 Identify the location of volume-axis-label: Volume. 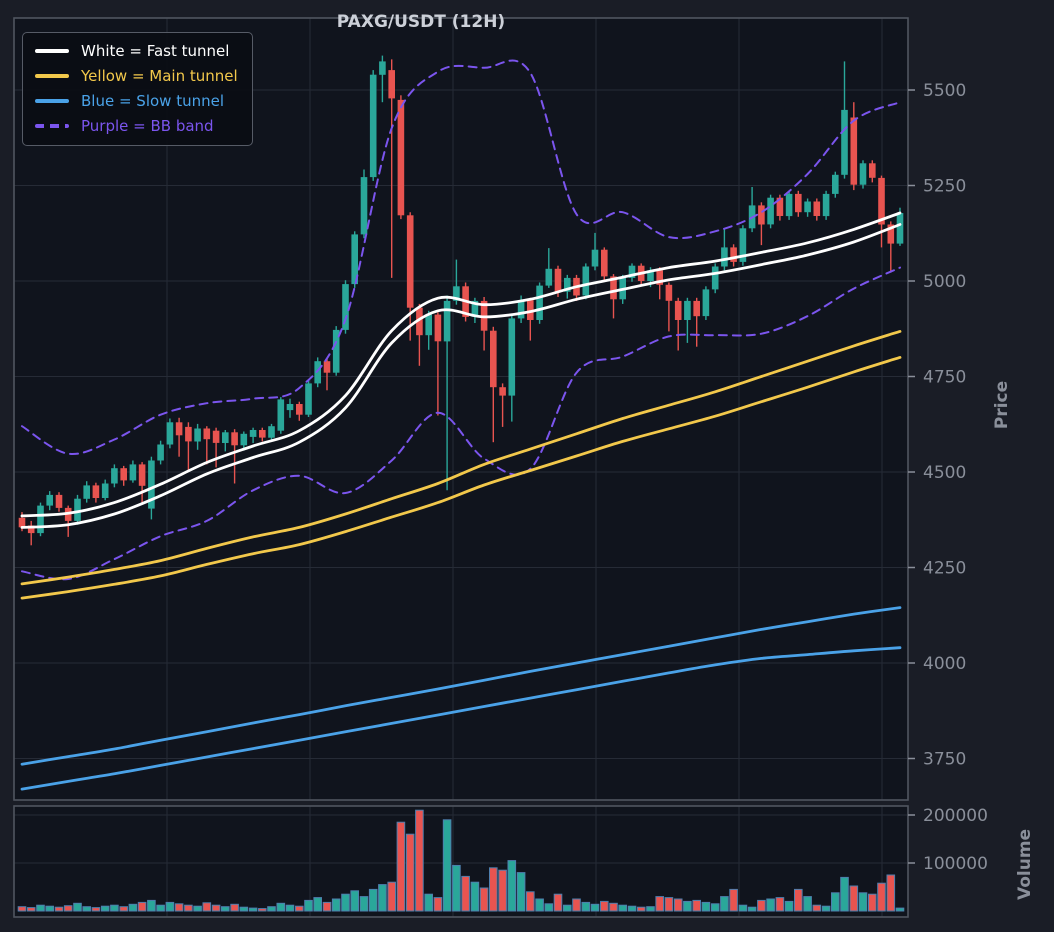
(1025, 864).